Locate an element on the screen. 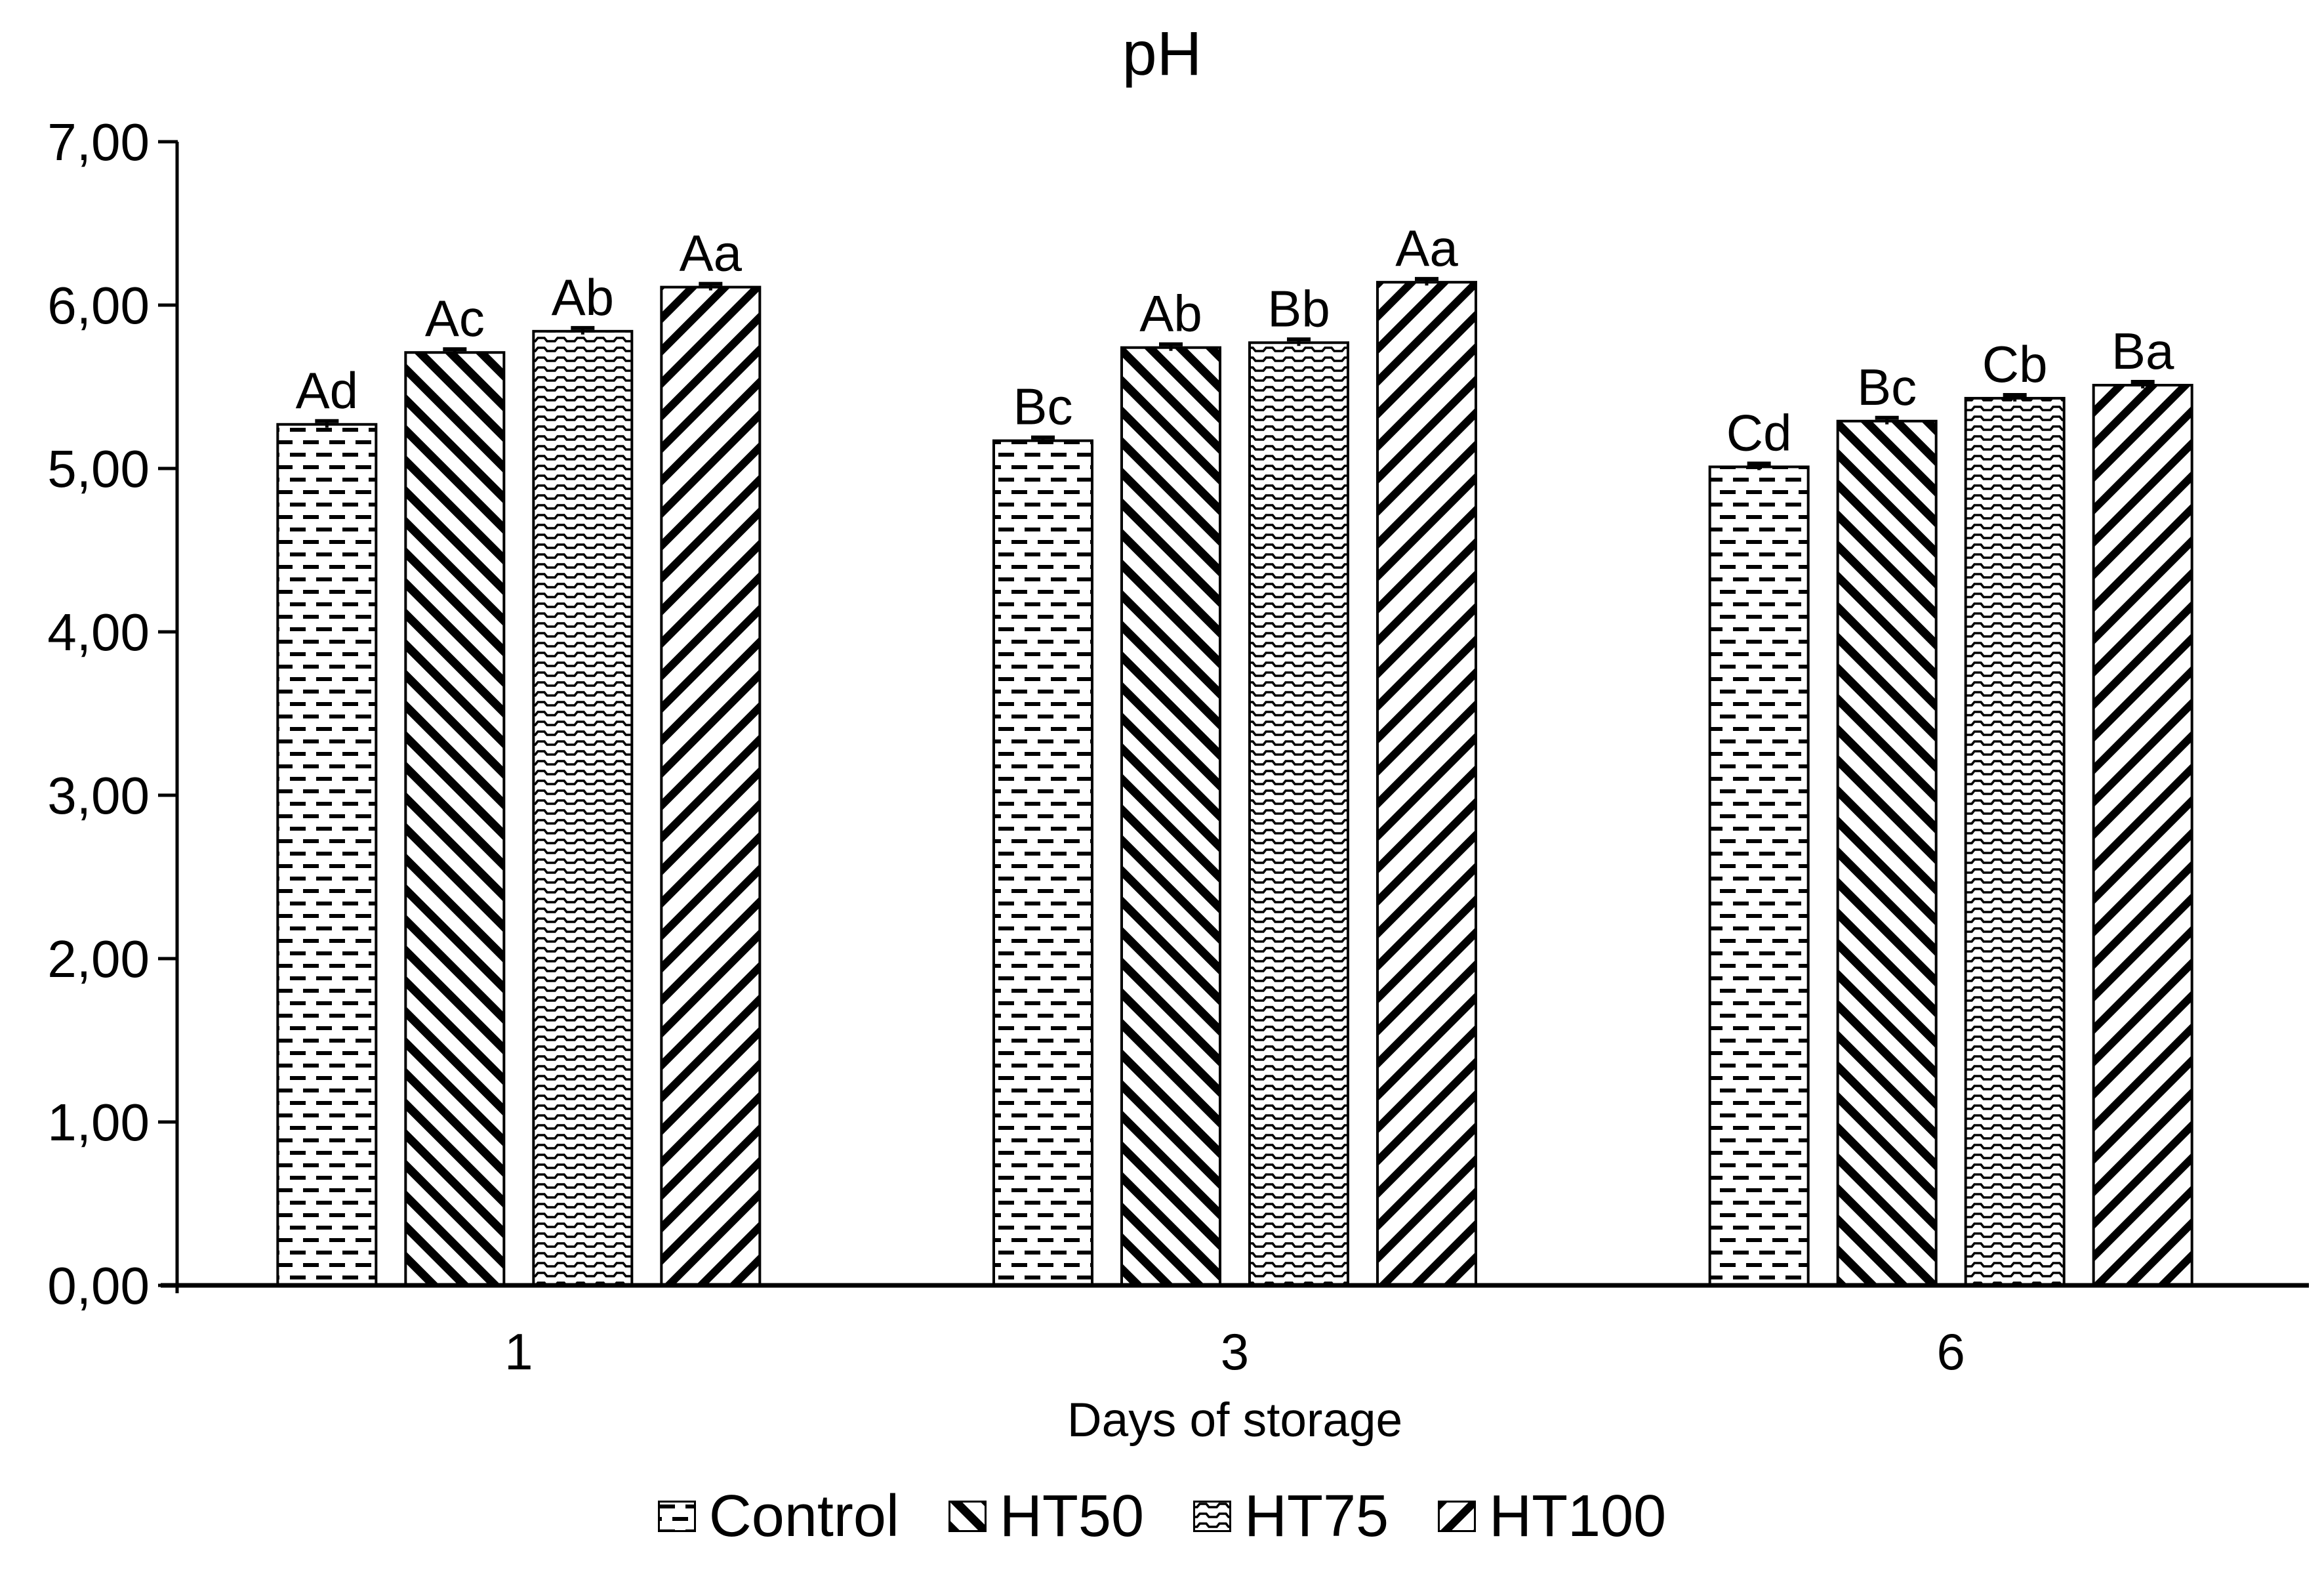 Image resolution: width=2324 pixels, height=1578 pixels. legend-swatch-horizontal-dashes-icon is located at coordinates (676, 1516).